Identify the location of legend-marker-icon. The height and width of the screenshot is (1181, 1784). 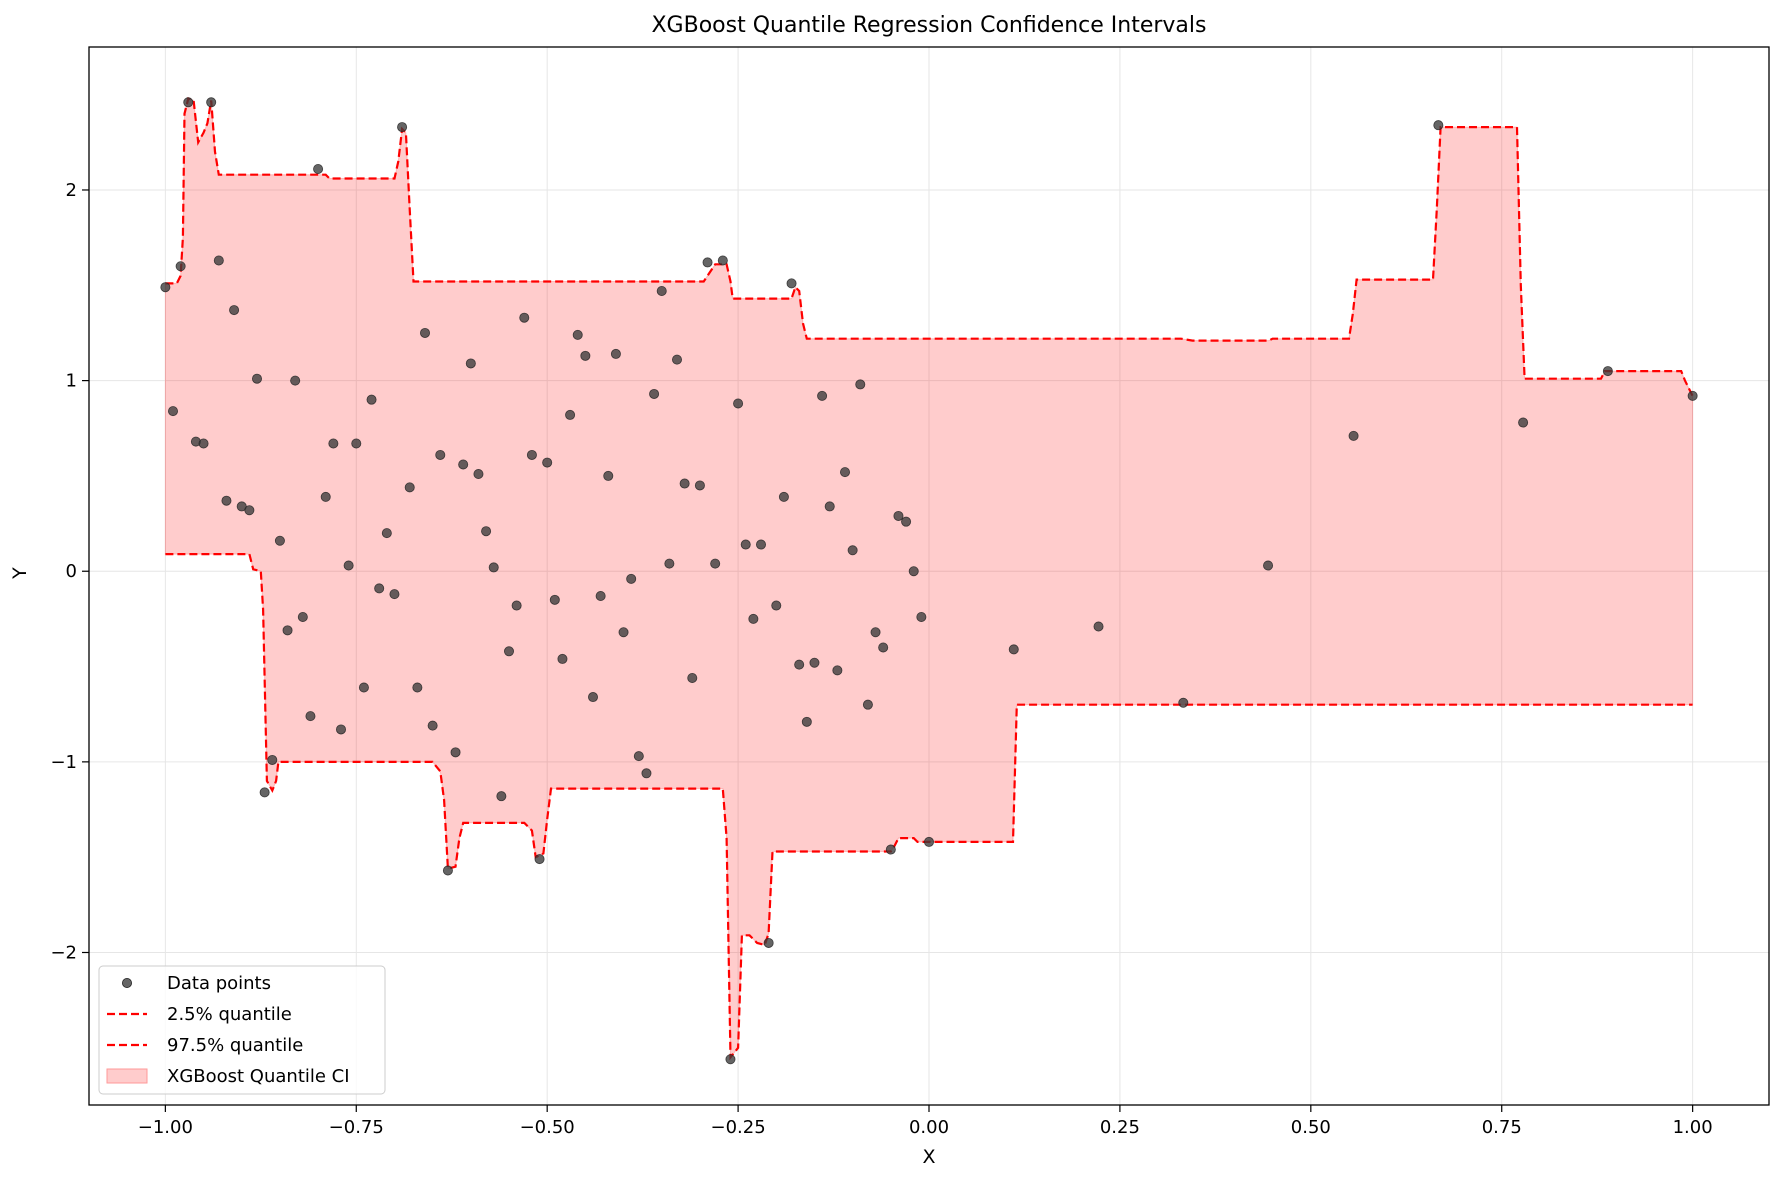
(127, 983).